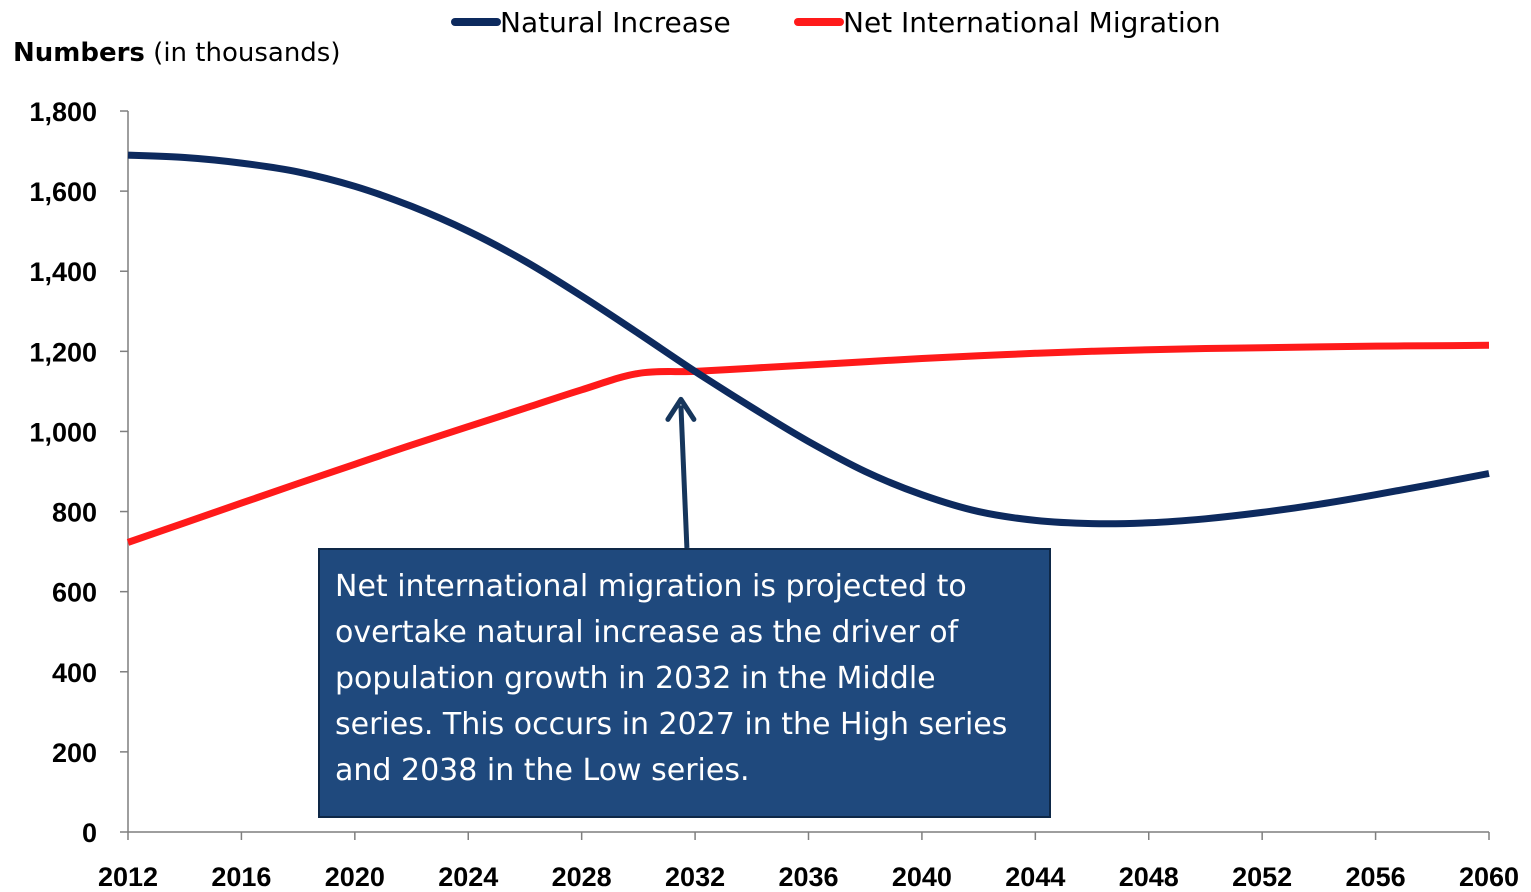 The width and height of the screenshot is (1531, 892). I want to click on x-tick-label: 2012, so click(128, 877).